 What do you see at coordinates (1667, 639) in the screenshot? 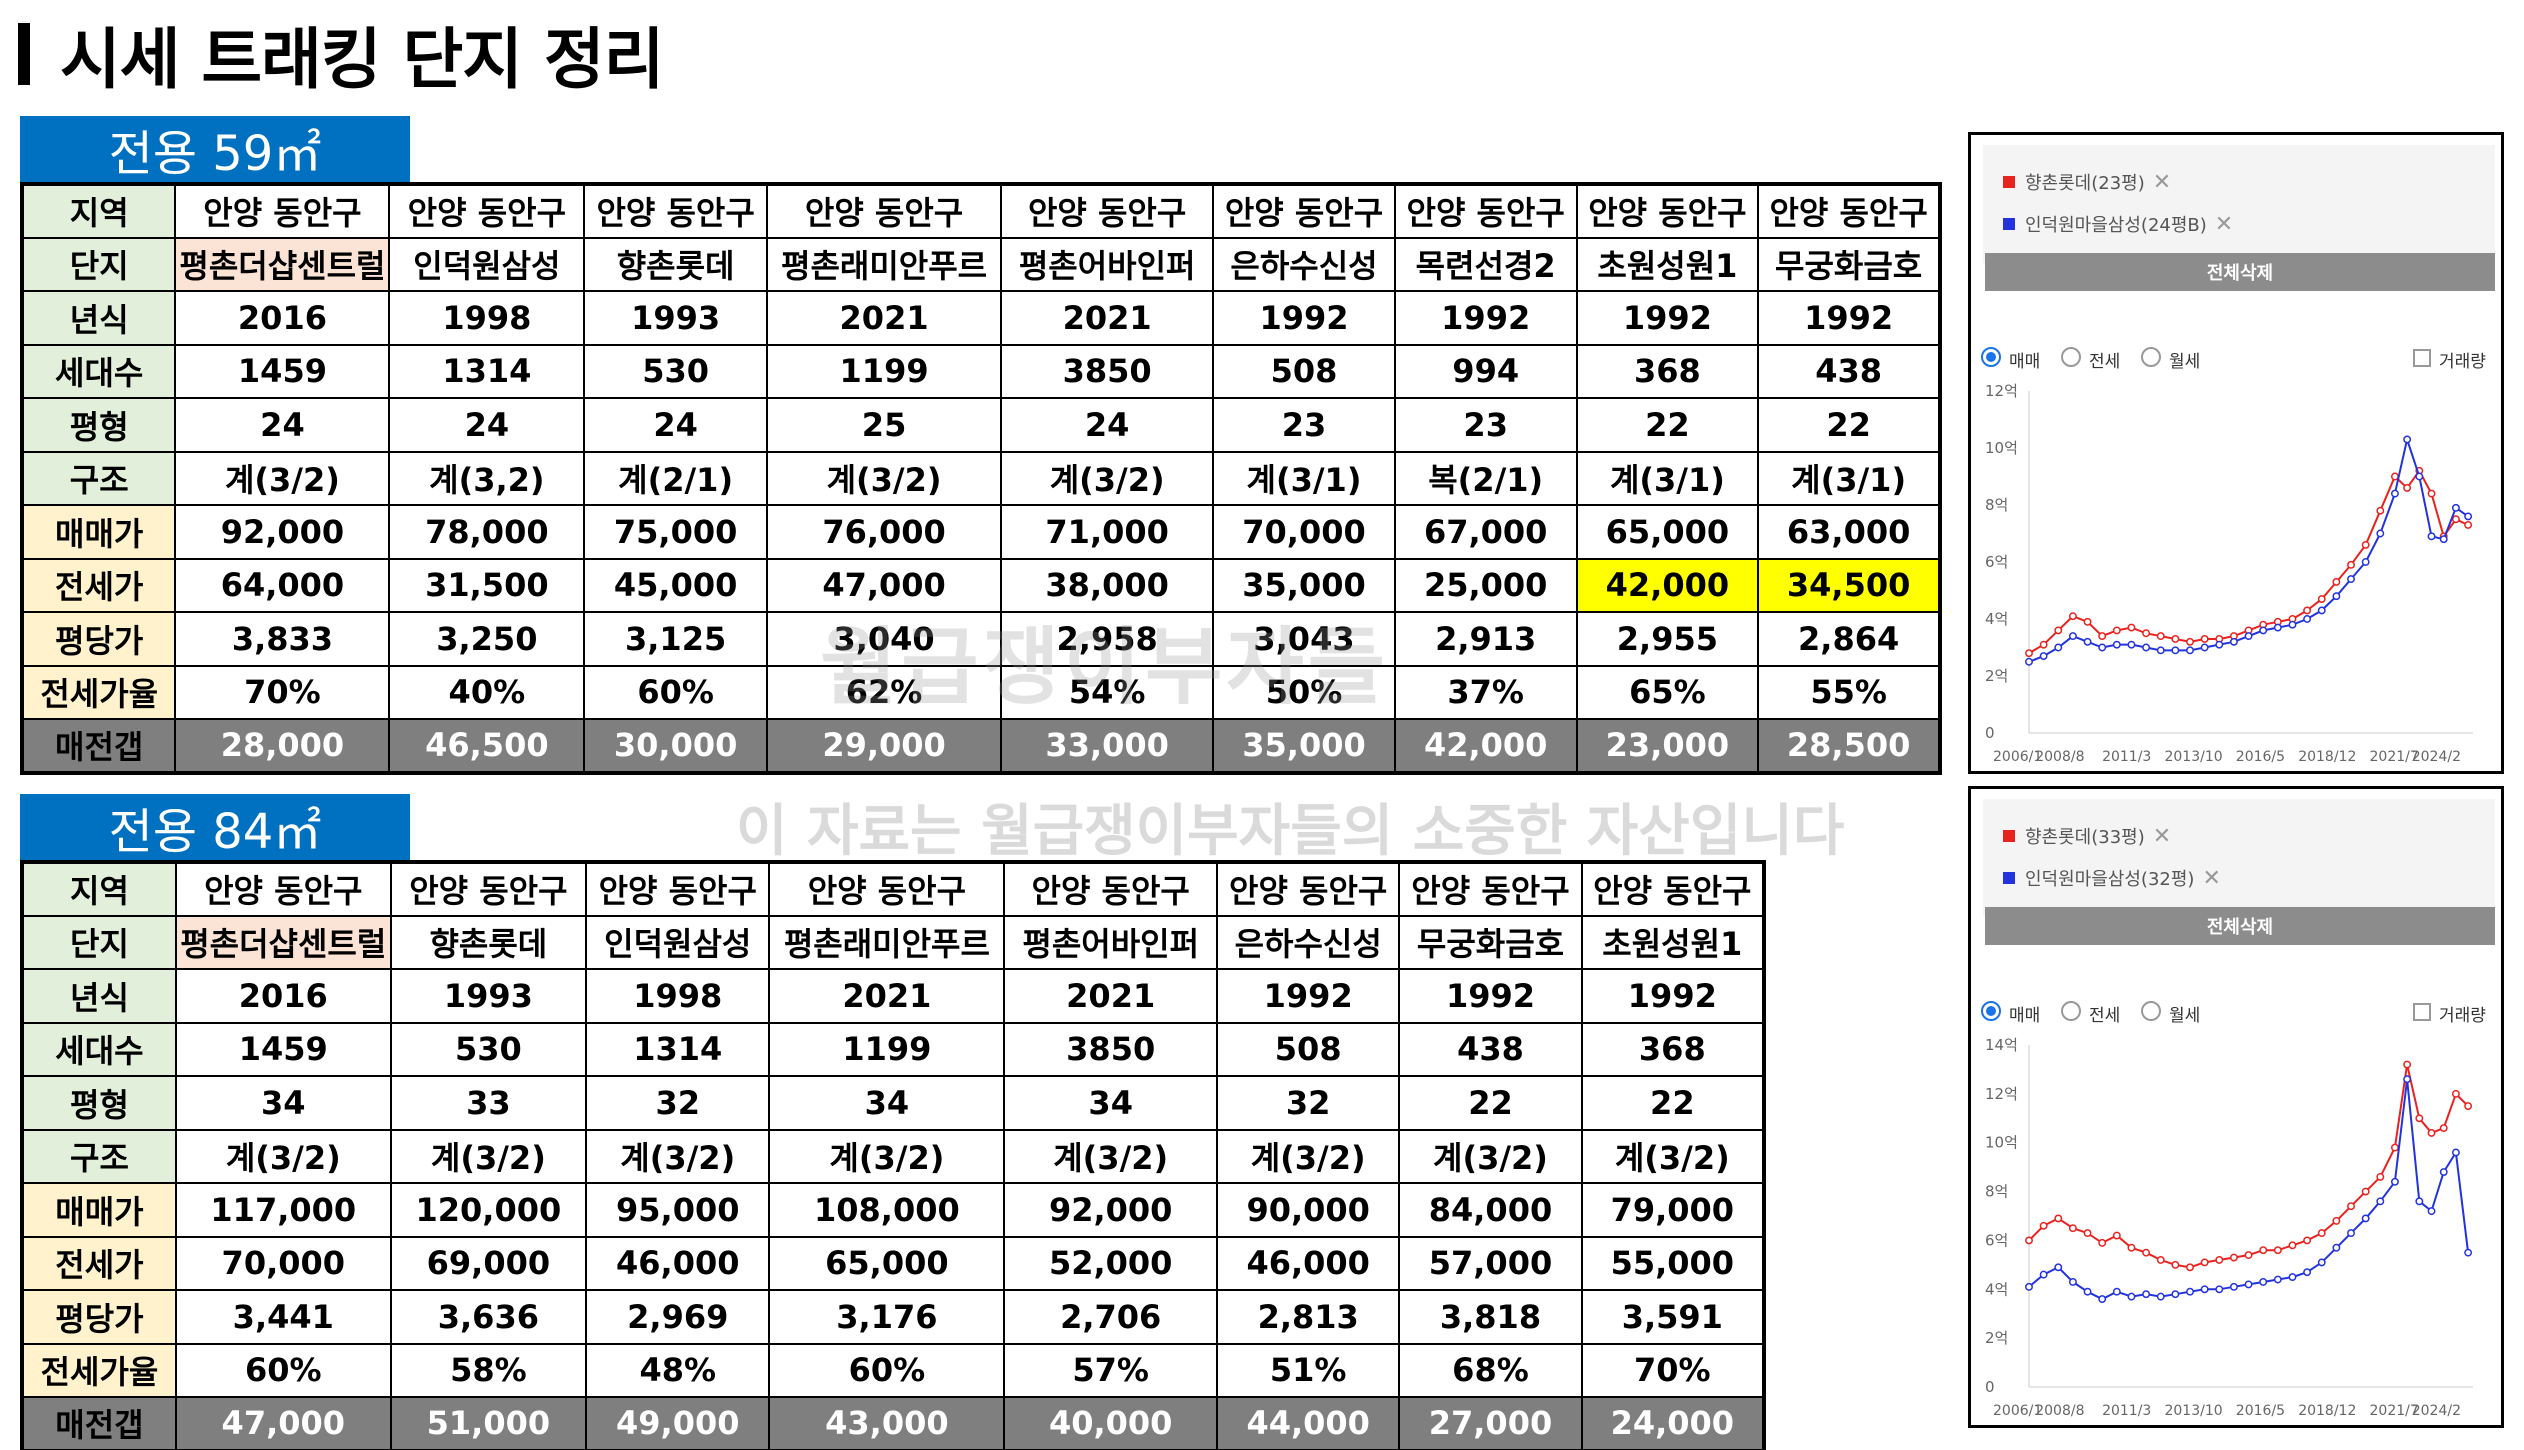
I see `table-cell: 2,955` at bounding box center [1667, 639].